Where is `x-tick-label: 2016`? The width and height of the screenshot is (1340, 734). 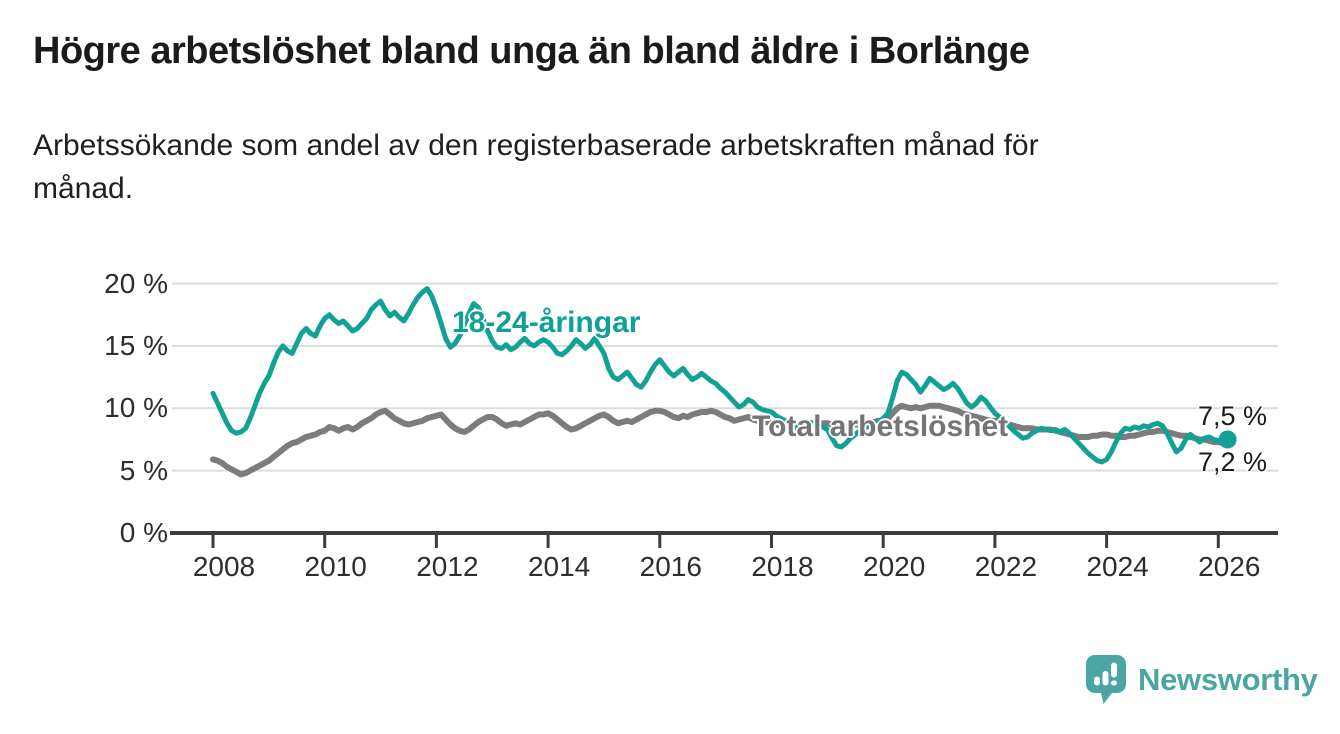
x-tick-label: 2016 is located at coordinates (670, 566).